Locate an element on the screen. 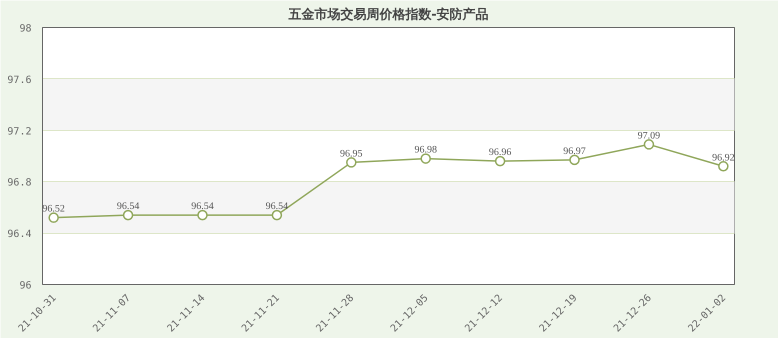  chart-title: 五金市场交易周价格指数-安防产品 is located at coordinates (388, 14).